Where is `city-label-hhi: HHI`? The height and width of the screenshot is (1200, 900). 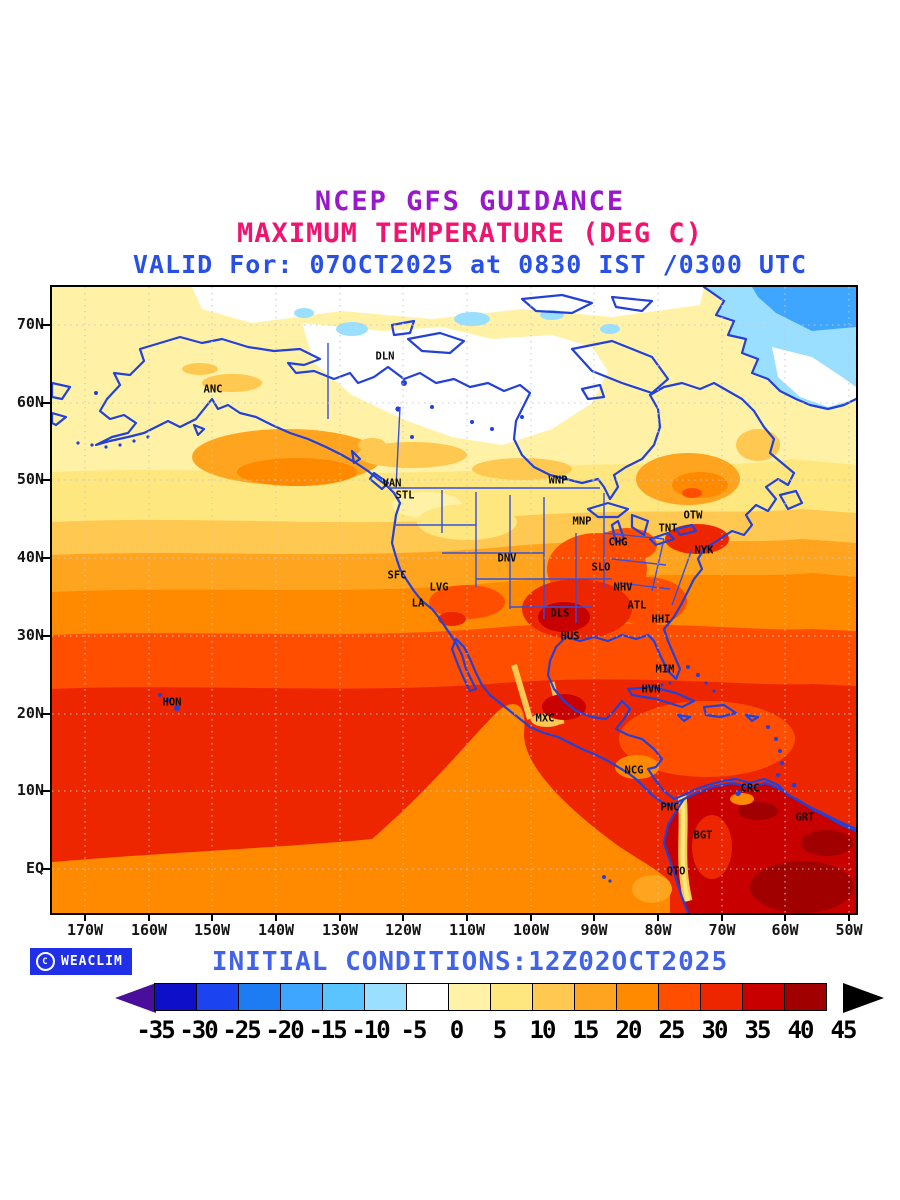 city-label-hhi: HHI is located at coordinates (661, 619).